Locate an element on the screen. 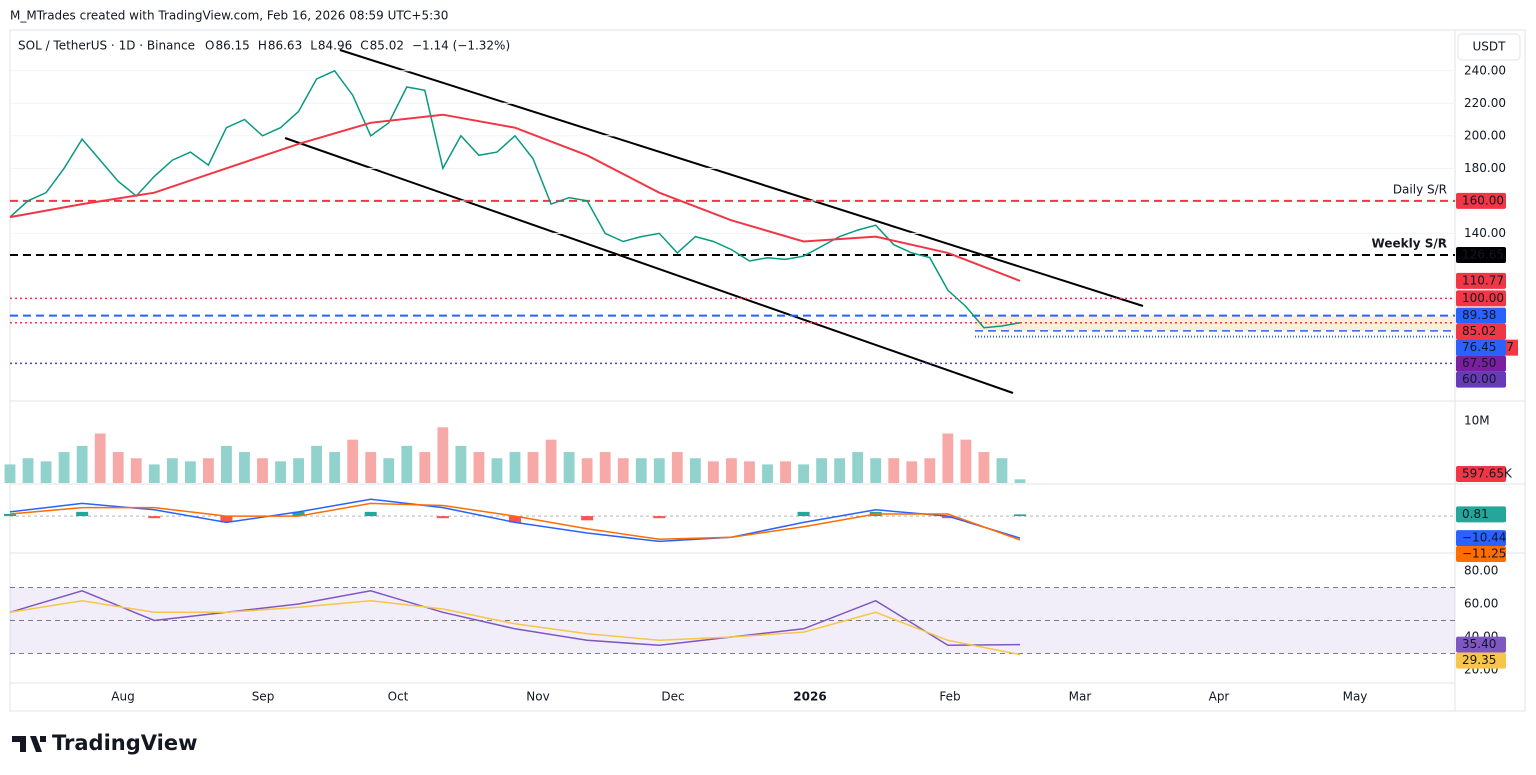 Image resolution: width=1536 pixels, height=775 pixels. y-tick-label: 180.00 is located at coordinates (1485, 168).